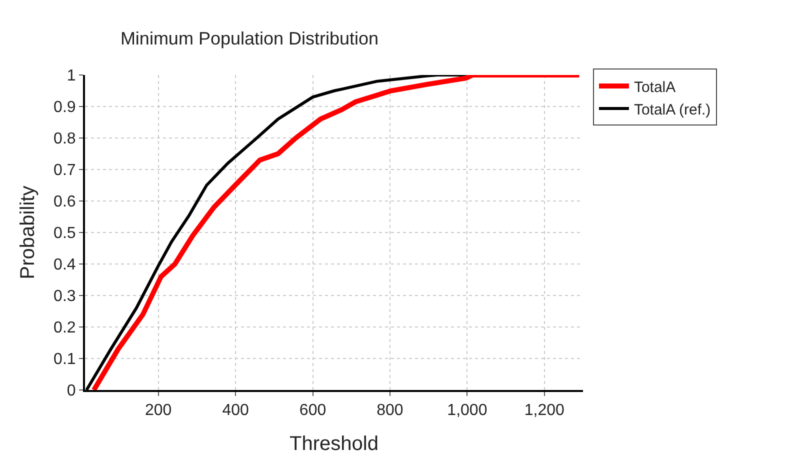 The height and width of the screenshot is (455, 803). What do you see at coordinates (65, 233) in the screenshot?
I see `y-tick-label: 0.5` at bounding box center [65, 233].